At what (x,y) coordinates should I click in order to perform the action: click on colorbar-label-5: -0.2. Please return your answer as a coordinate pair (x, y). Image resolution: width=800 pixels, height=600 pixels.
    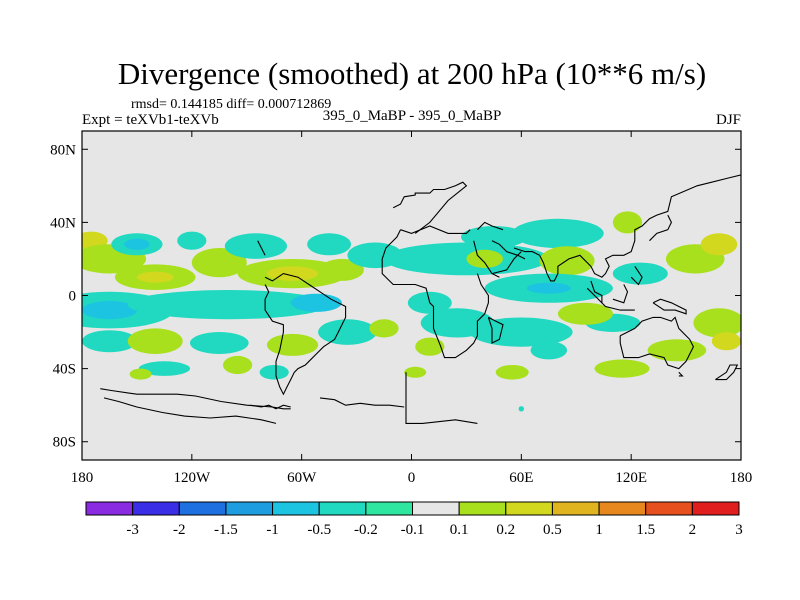
    Looking at the image, I should click on (366, 530).